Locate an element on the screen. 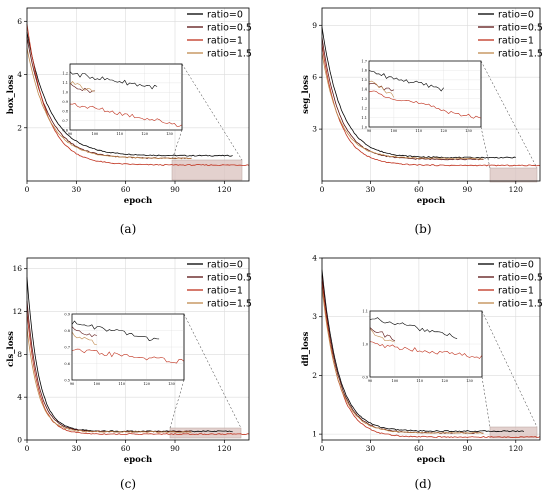 This screenshot has height=497, width=550. inset-zoom-1: 90 100 110 120 130 0.6 0.7 0.8 0.9 1.0 1.1 1.2 is located at coordinates (152, 112).